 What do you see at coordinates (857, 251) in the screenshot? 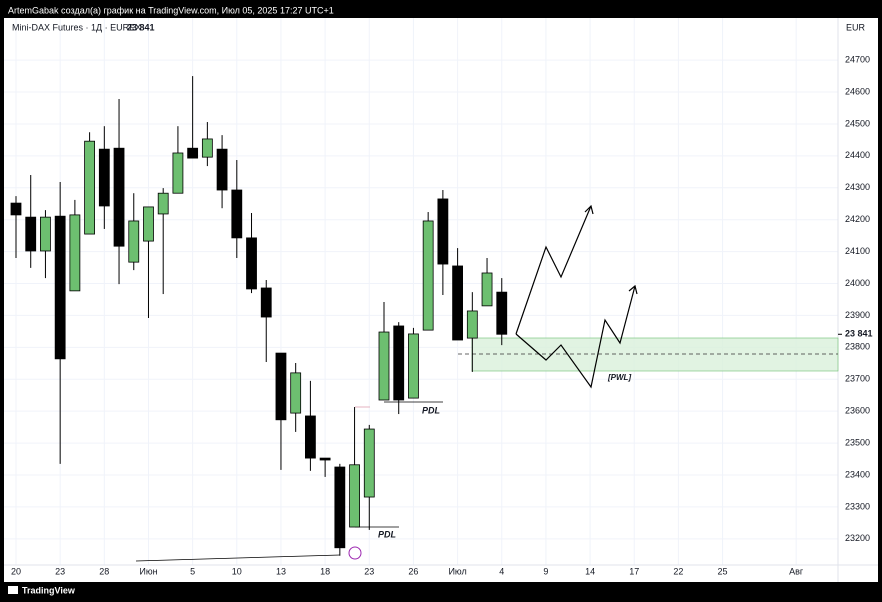
I see `y-tick-label: 24100` at bounding box center [857, 251].